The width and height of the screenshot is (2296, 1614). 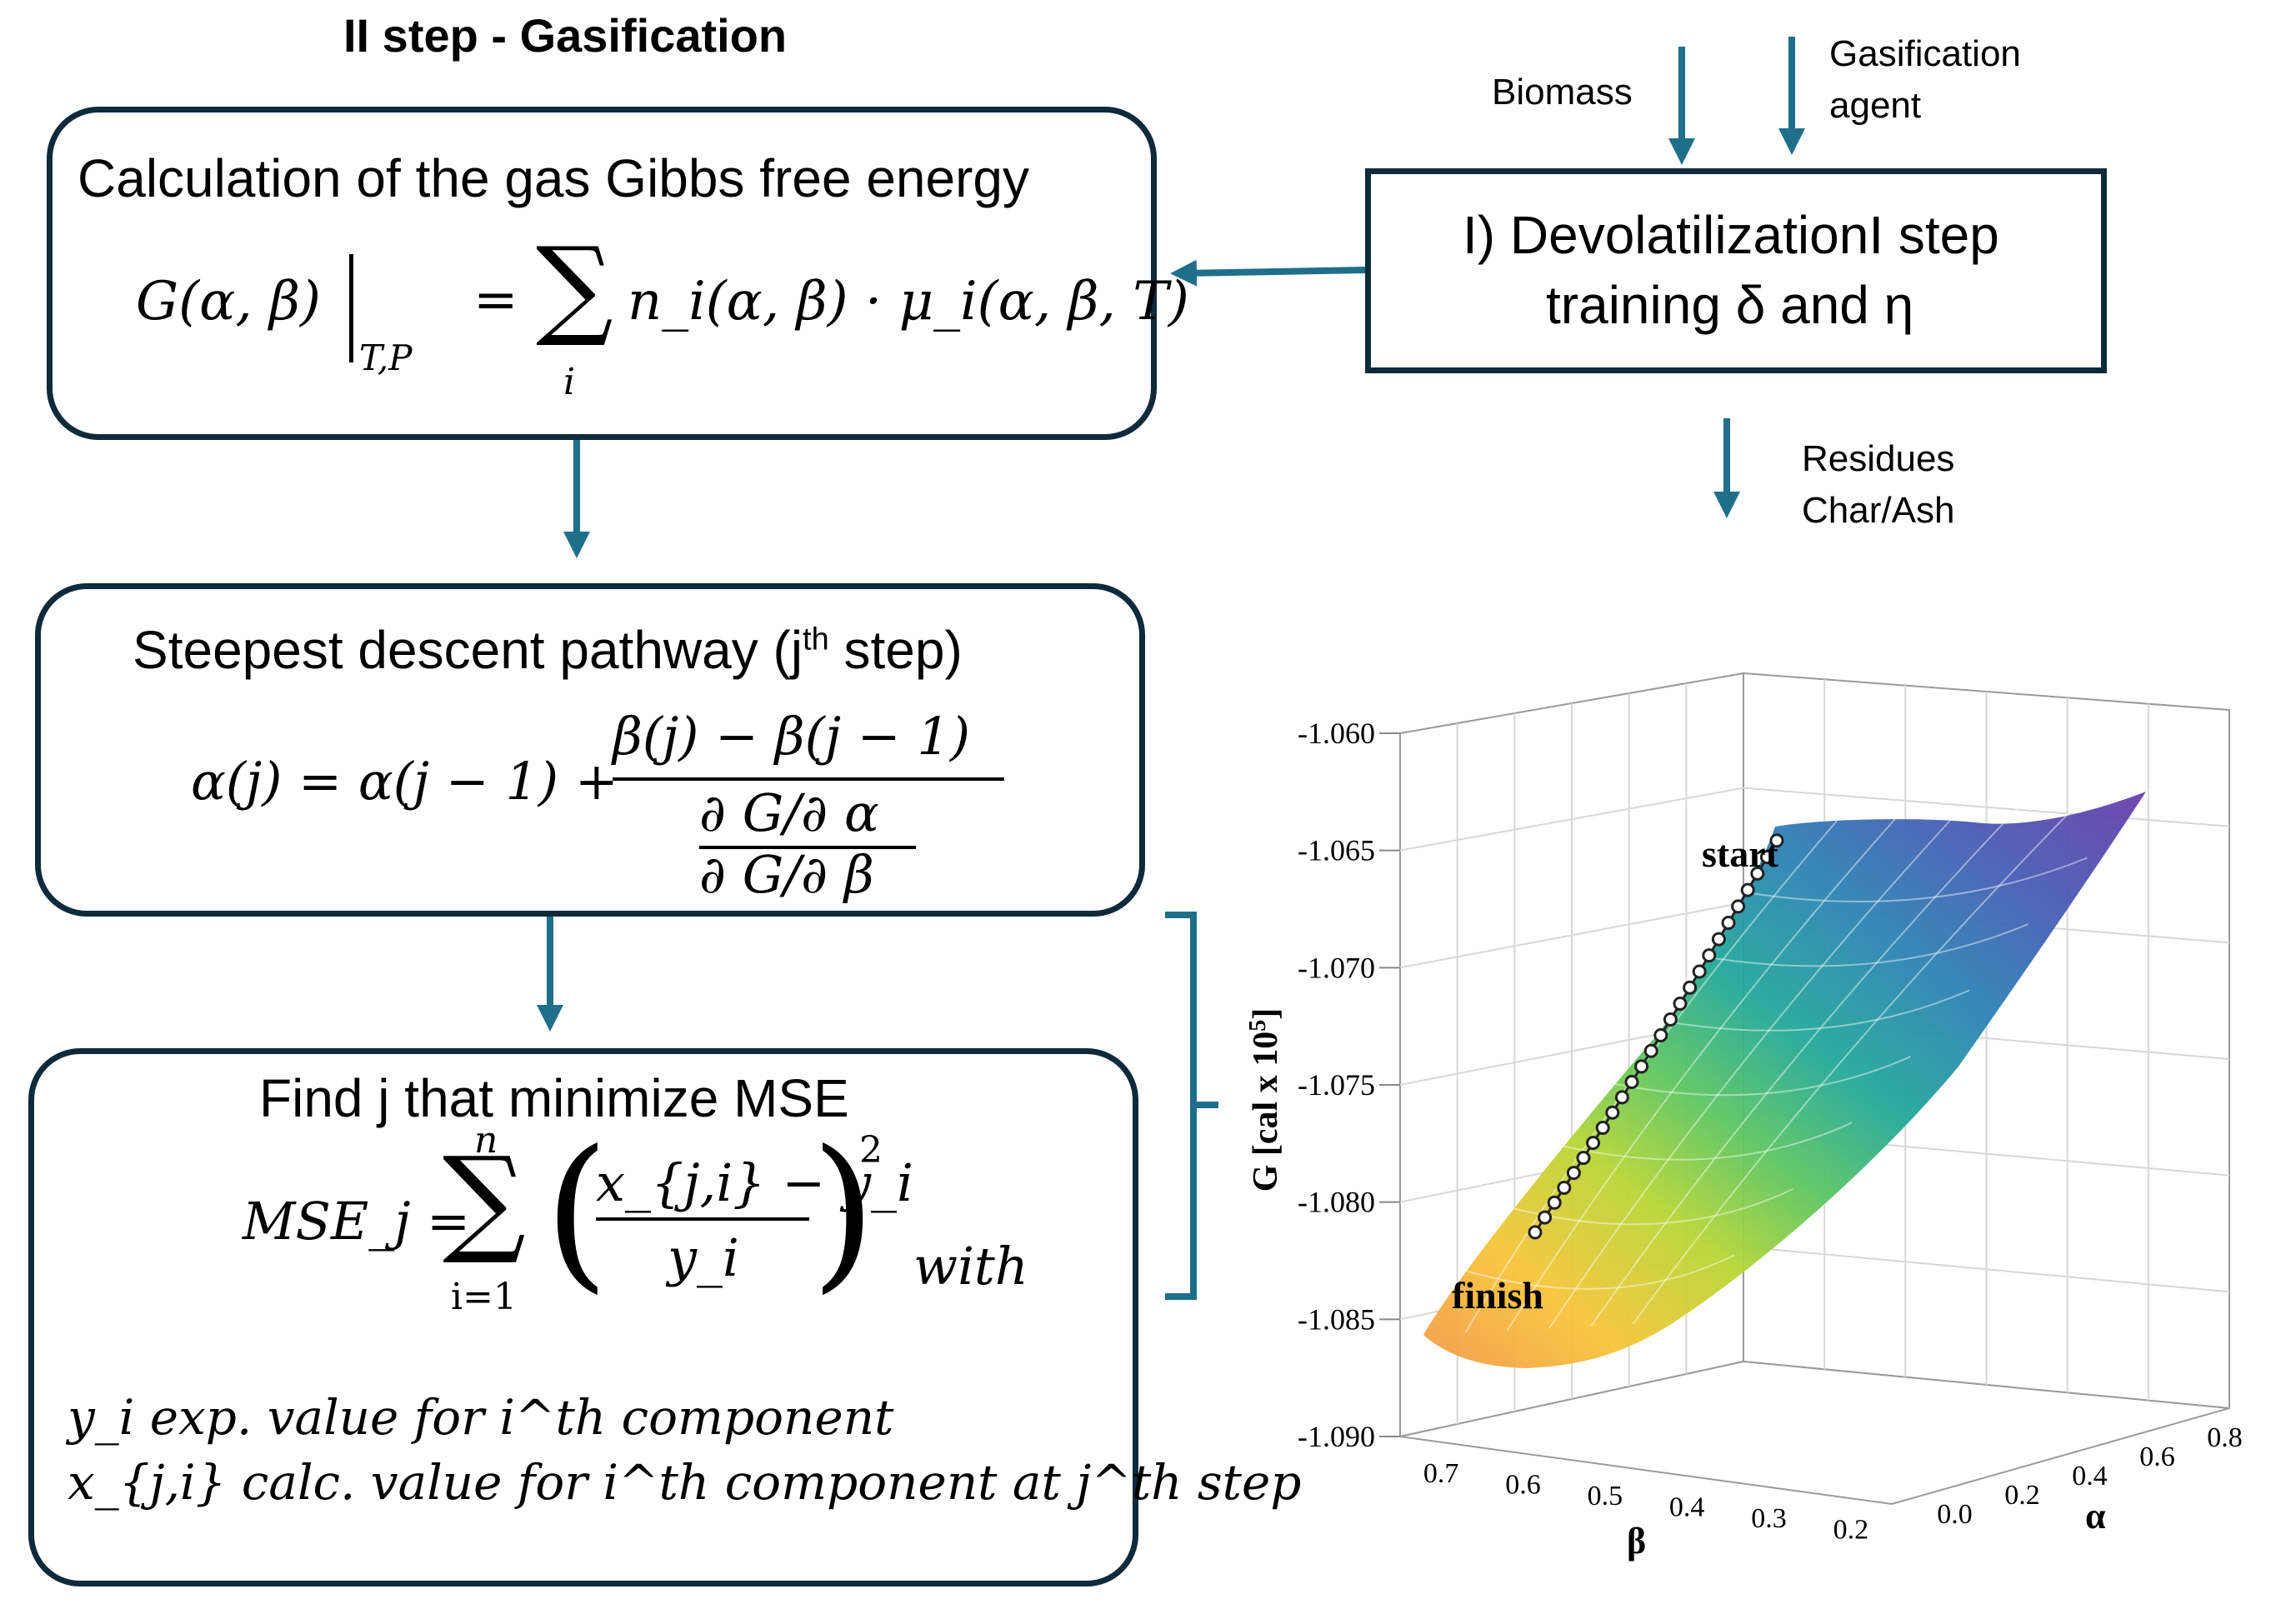 What do you see at coordinates (786, 875) in the screenshot?
I see `steepest-frac-den-den: ∂ G/∂ β` at bounding box center [786, 875].